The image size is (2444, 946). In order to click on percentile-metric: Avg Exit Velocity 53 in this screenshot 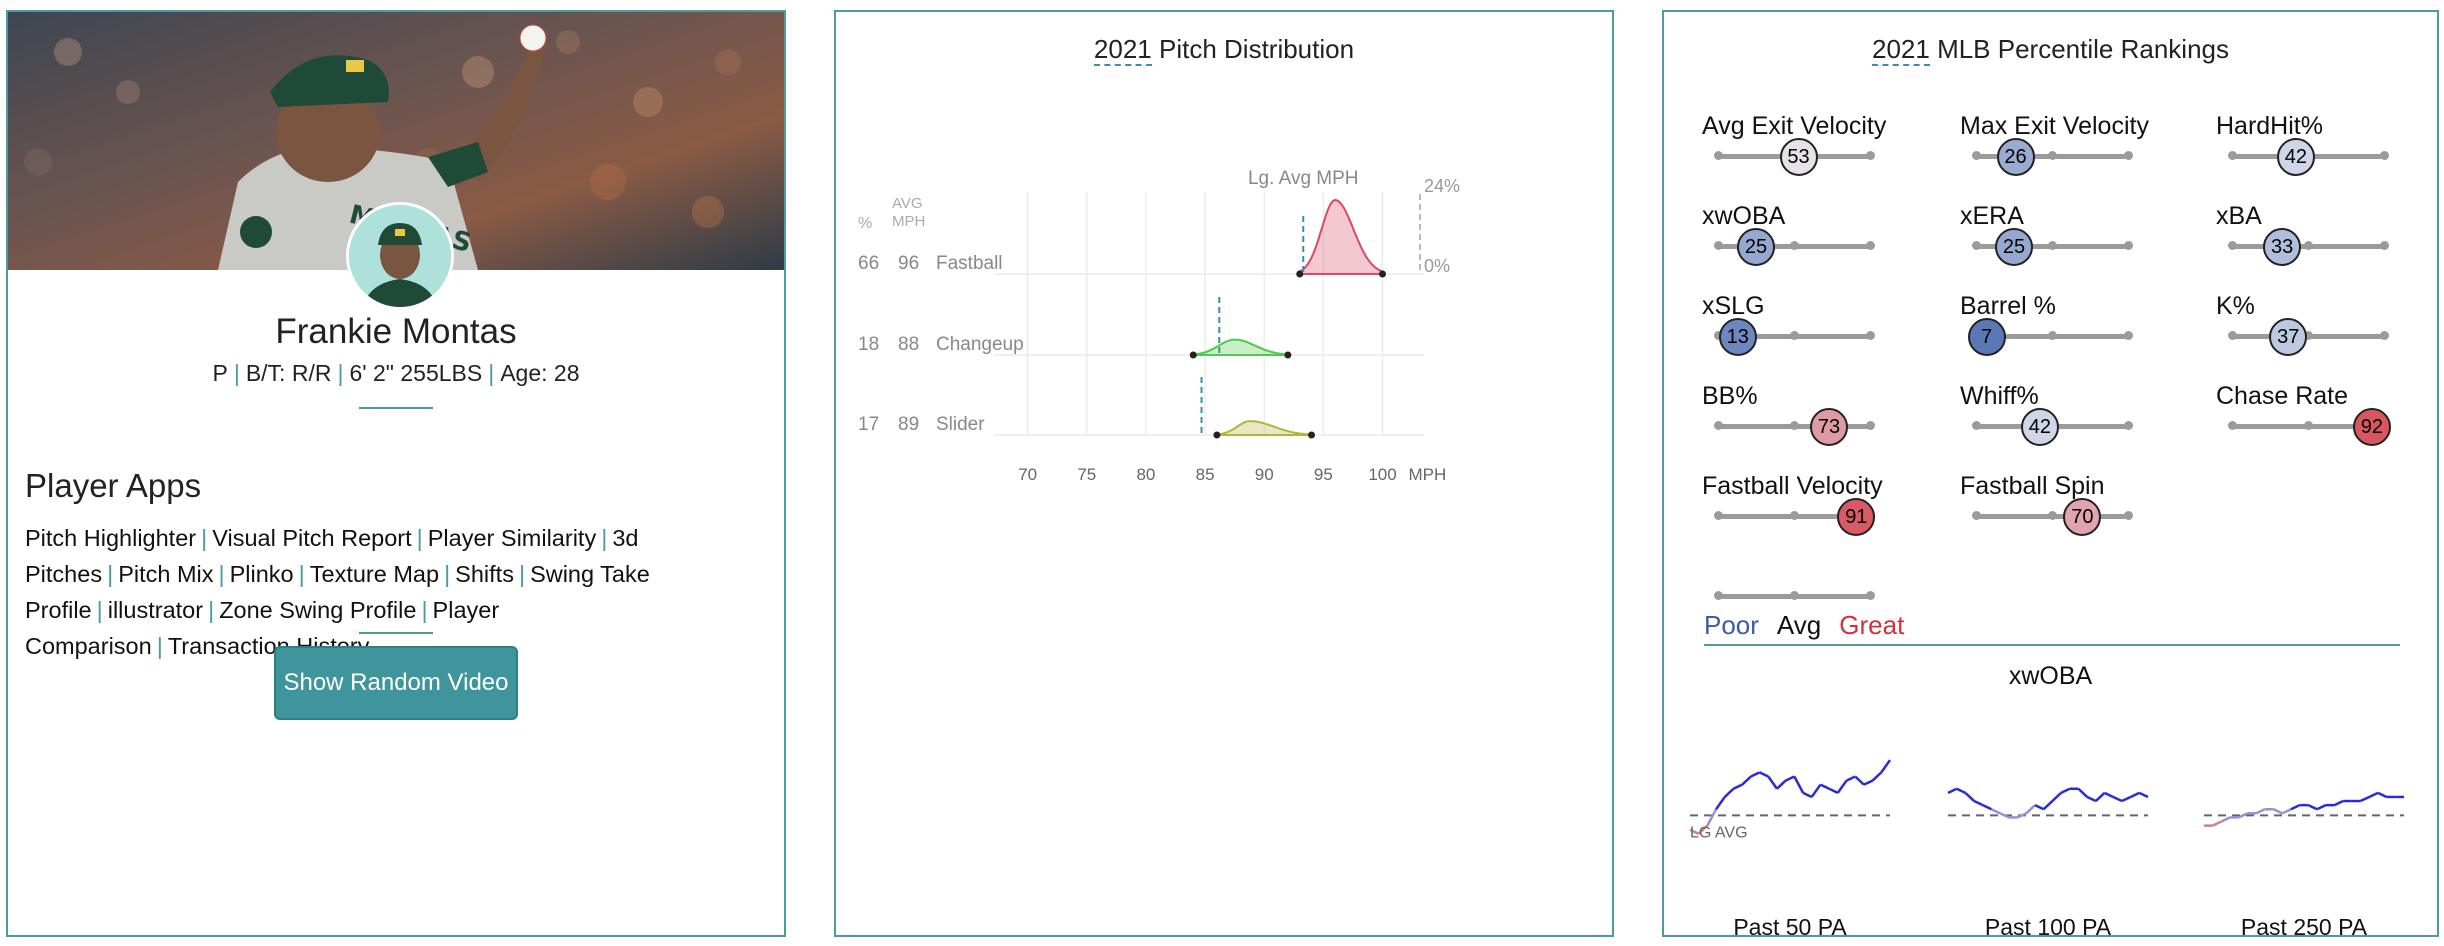, I will do `click(1827, 144)`.